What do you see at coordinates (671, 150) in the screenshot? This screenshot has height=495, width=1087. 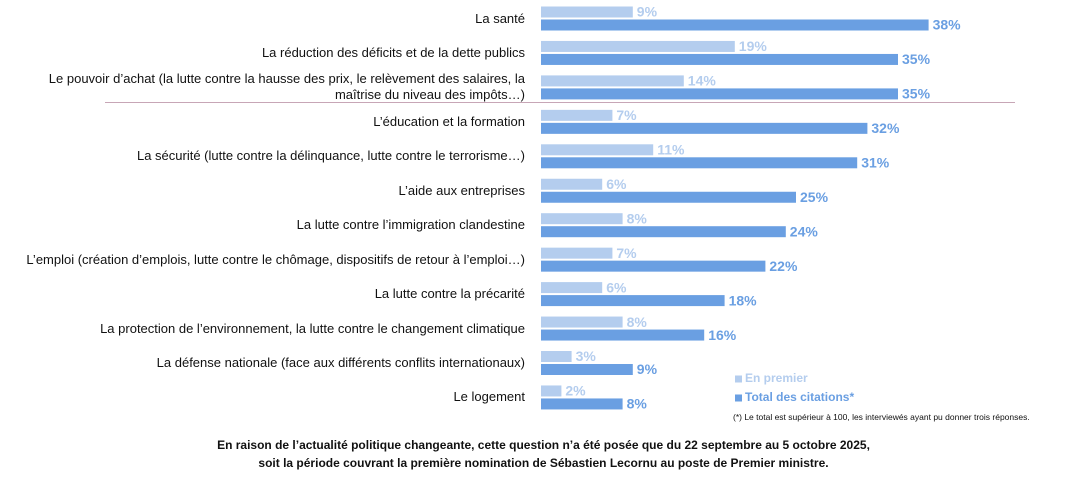 I see `value-label: 11%` at bounding box center [671, 150].